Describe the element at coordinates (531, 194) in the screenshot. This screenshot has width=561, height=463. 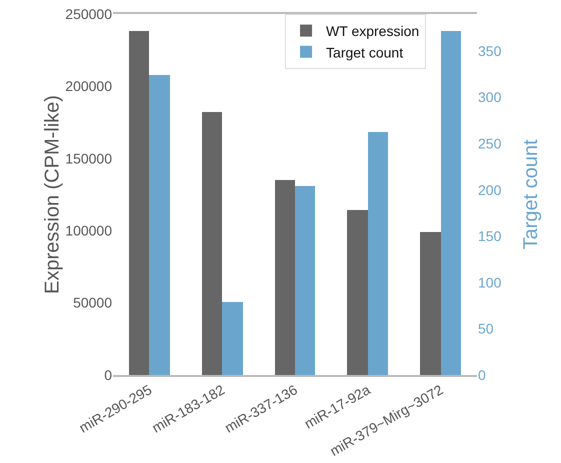
I see `y2-axis-title: Target count` at that location.